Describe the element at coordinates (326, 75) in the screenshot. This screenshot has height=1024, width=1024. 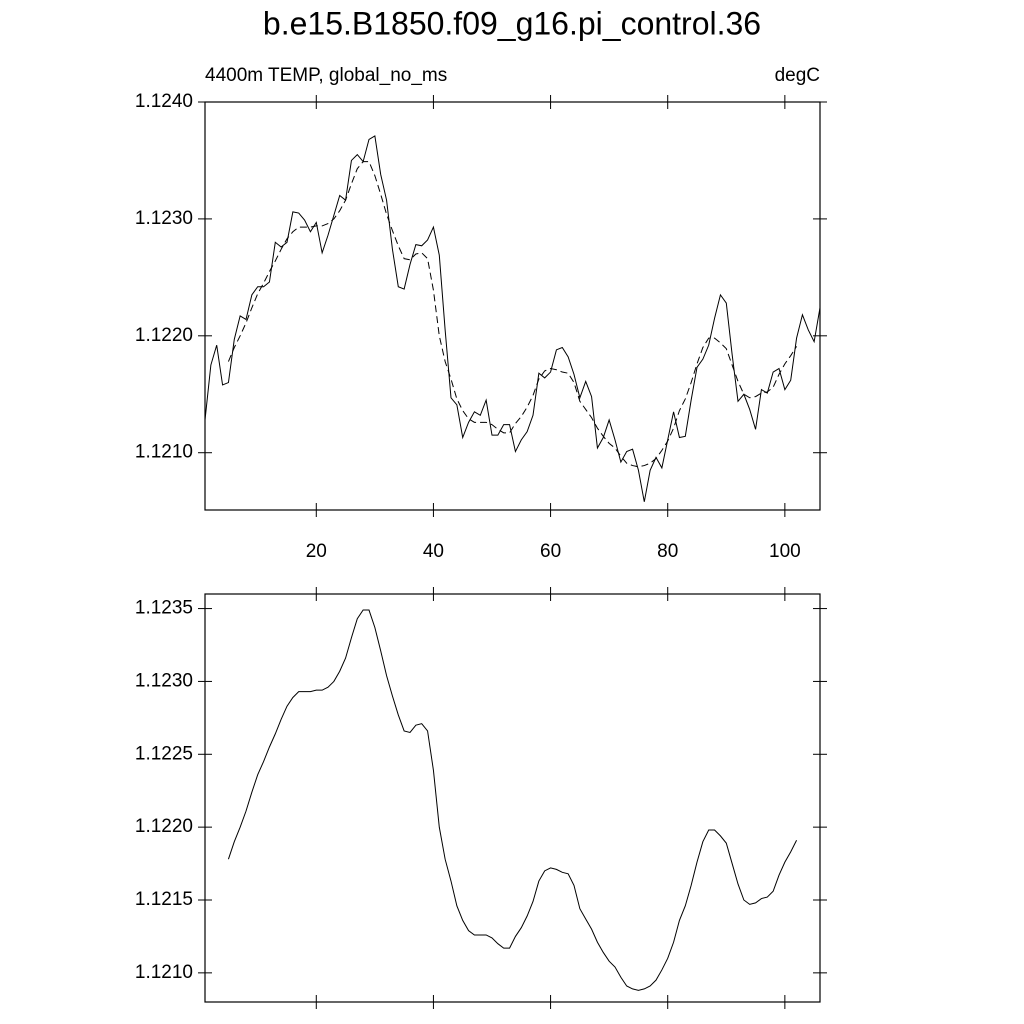
I see `subtitle-left: 4400m TEMP, global_no_ms` at that location.